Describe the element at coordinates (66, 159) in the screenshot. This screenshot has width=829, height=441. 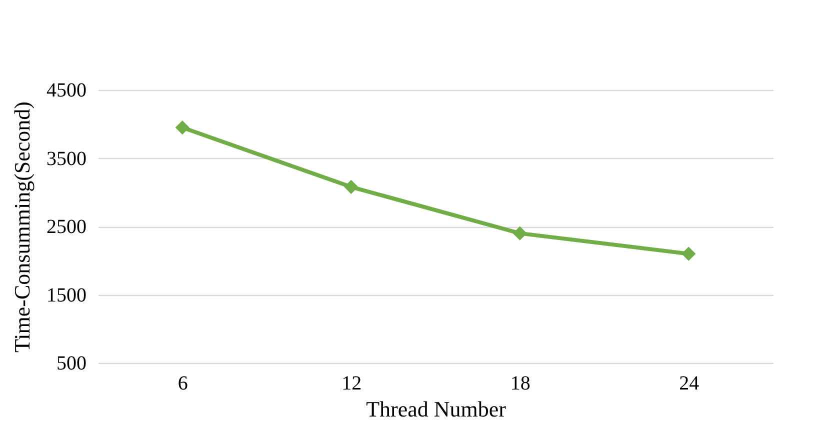
I see `y-tick-label: 3500` at that location.